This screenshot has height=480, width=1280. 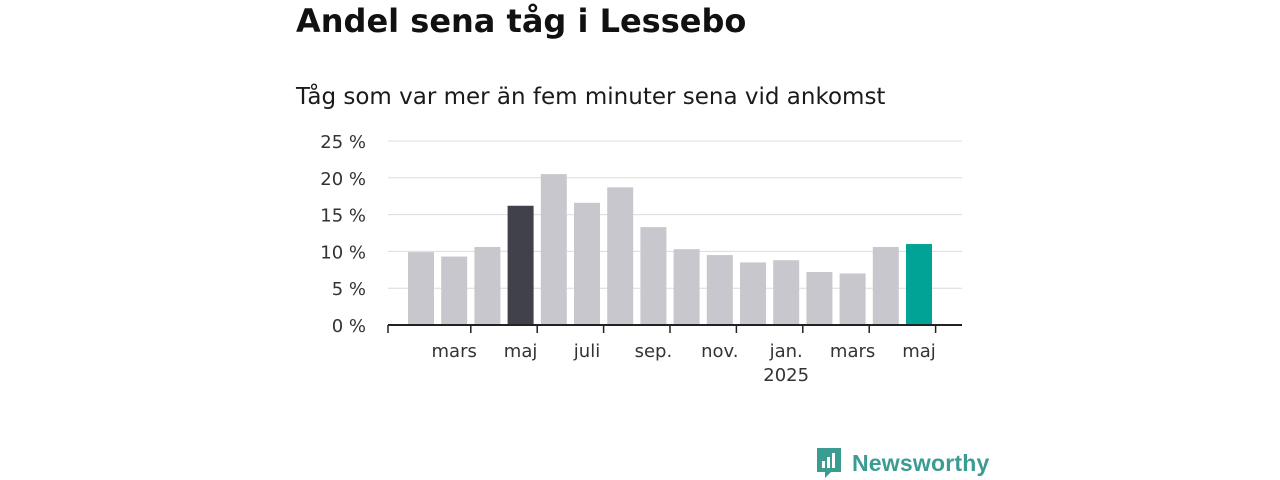 What do you see at coordinates (786, 351) in the screenshot?
I see `x-tick-label: jan.` at bounding box center [786, 351].